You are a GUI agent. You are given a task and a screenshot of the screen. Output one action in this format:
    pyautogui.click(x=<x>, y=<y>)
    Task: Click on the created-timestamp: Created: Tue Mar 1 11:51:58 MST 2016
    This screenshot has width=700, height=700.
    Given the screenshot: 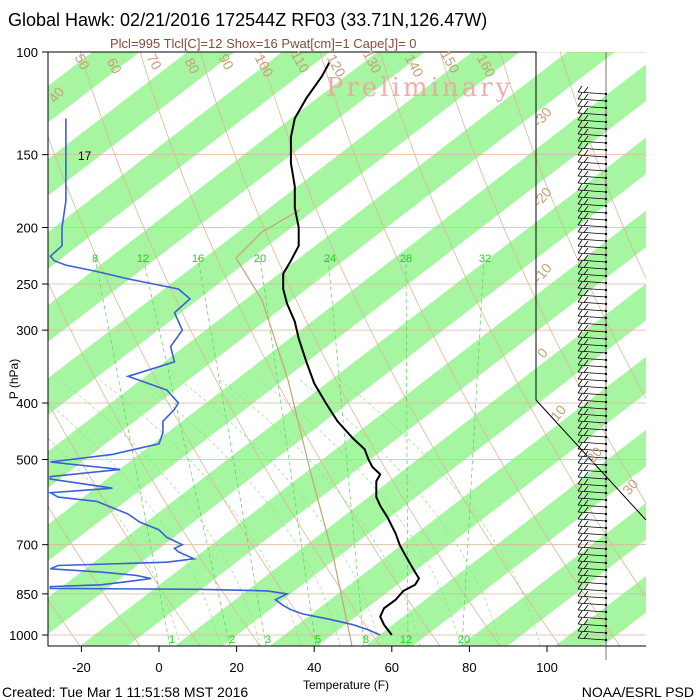 What is the action you would take?
    pyautogui.click(x=125, y=692)
    